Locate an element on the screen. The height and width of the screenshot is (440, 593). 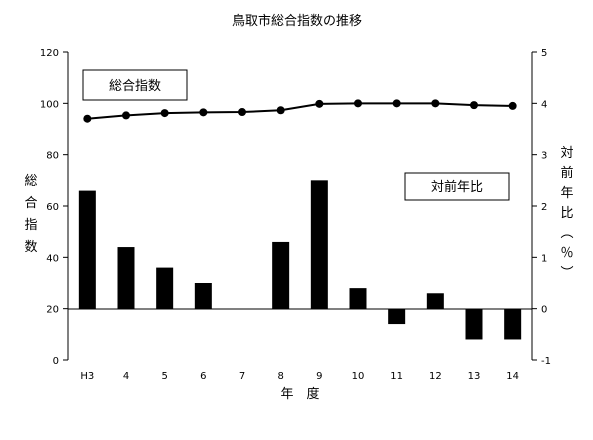
x-tick-label: 7 is located at coordinates (242, 376).